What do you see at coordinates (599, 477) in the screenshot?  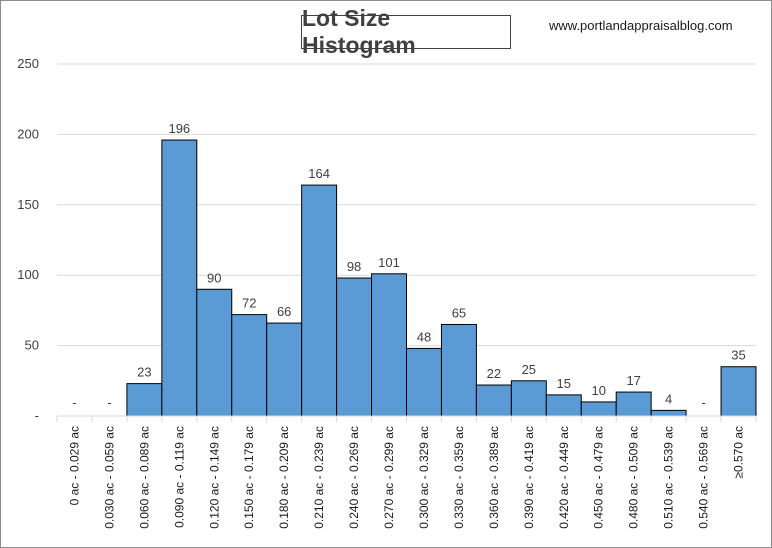 I see `x-tick-label: 0.450 ac - 0.479 ac` at bounding box center [599, 477].